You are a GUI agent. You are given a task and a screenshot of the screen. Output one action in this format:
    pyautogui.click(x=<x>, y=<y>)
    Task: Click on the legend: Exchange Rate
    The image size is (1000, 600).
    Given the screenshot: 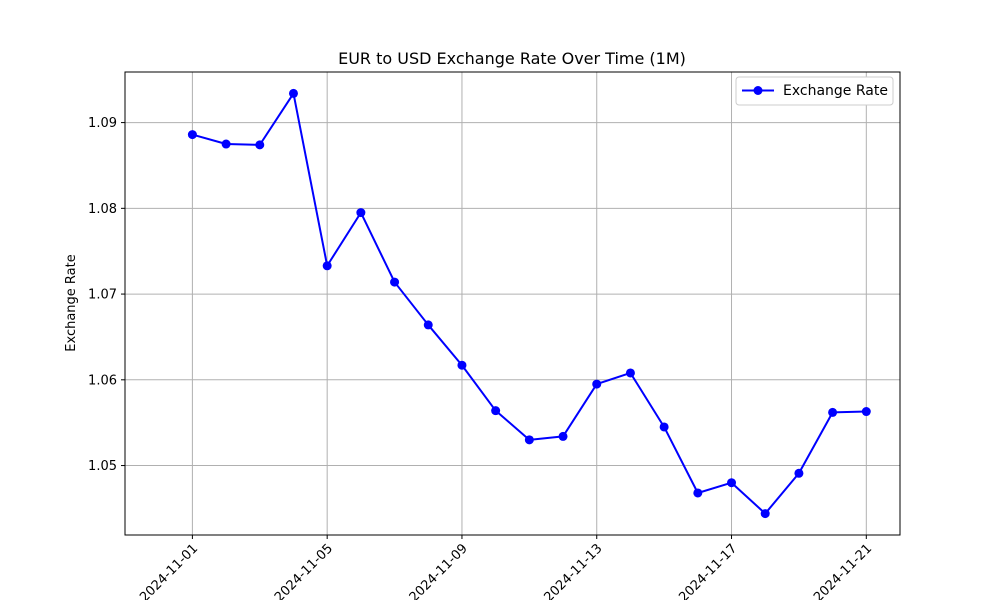 What is the action you would take?
    pyautogui.click(x=814, y=91)
    